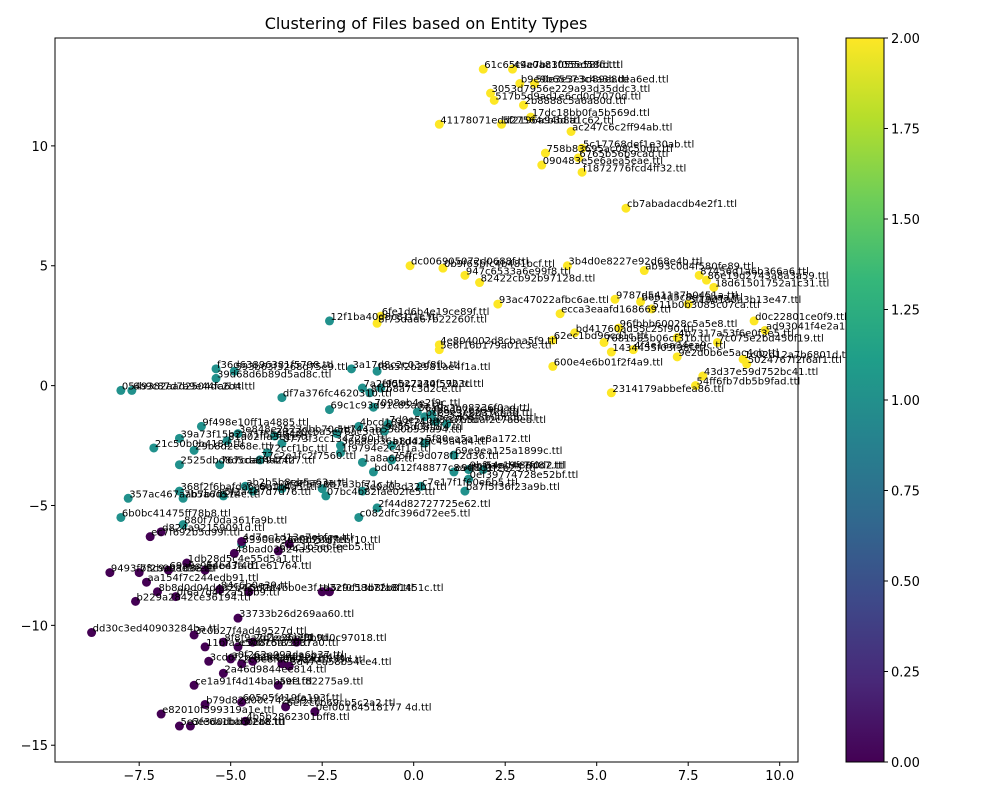 The height and width of the screenshot is (800, 1000). Describe the element at coordinates (905, 39) in the screenshot. I see `colorbar-tick-label: 2.00` at that location.